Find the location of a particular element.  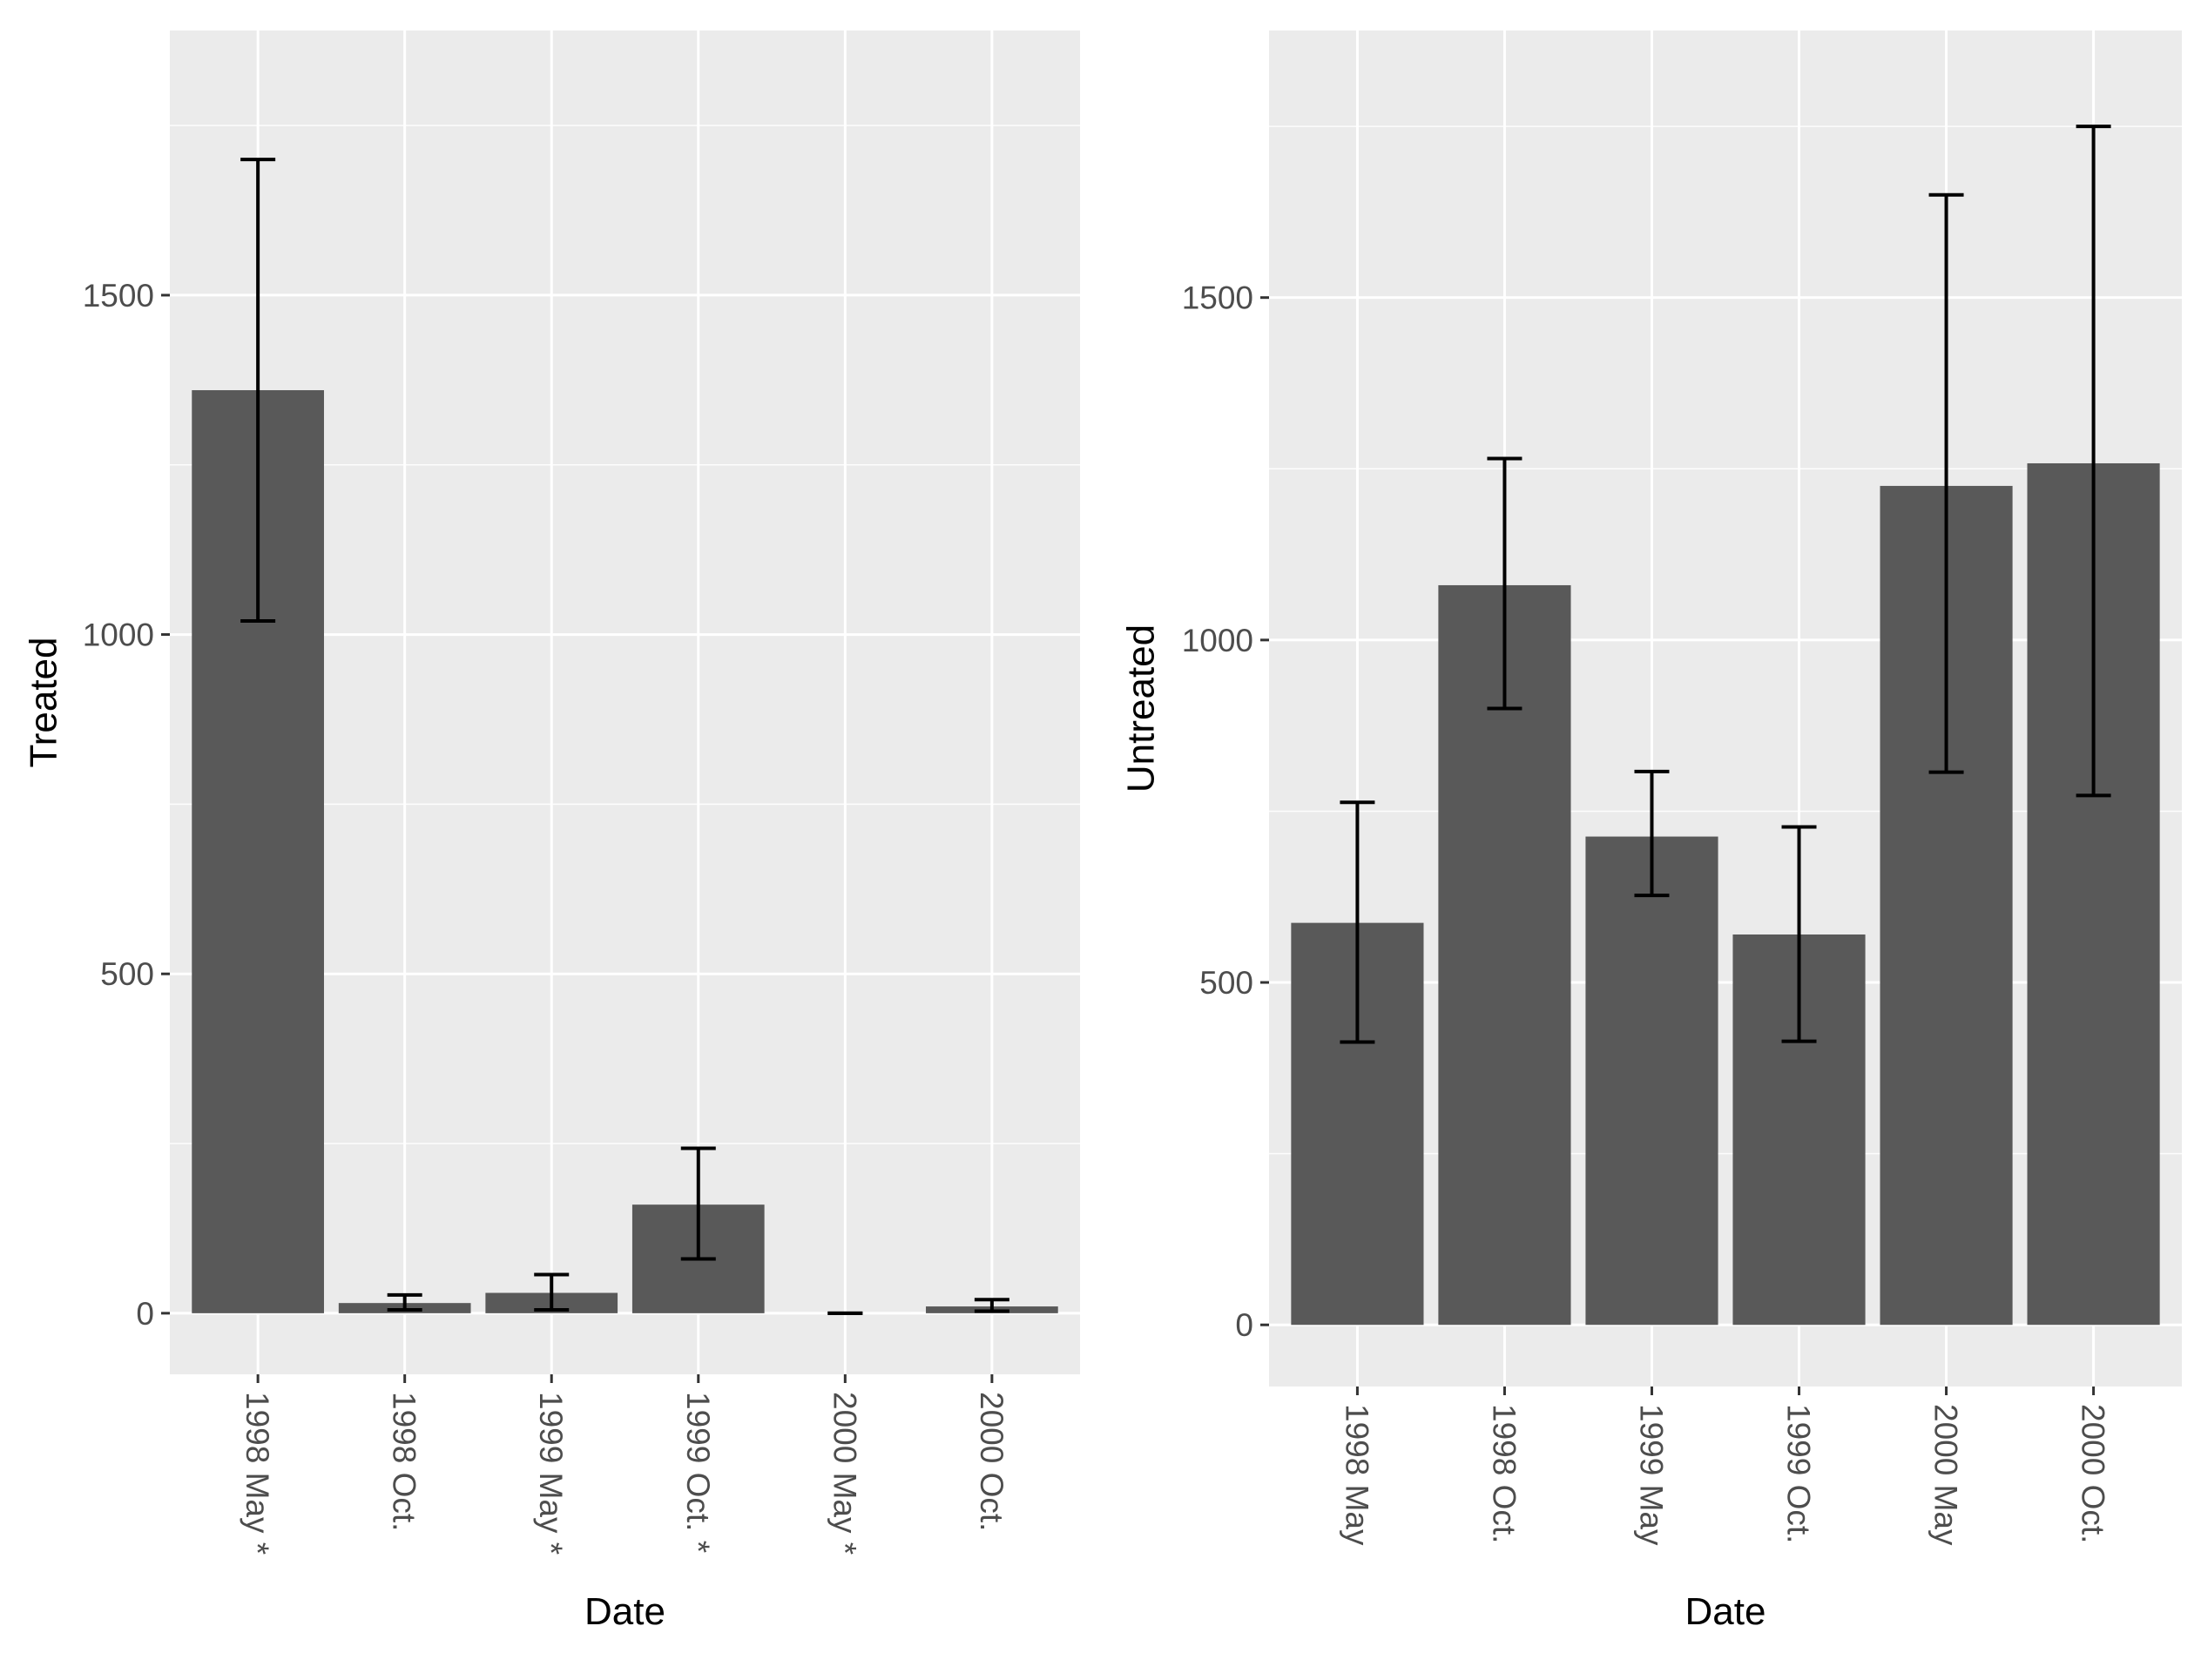

y-axis-title: Treated is located at coordinates (44, 702).